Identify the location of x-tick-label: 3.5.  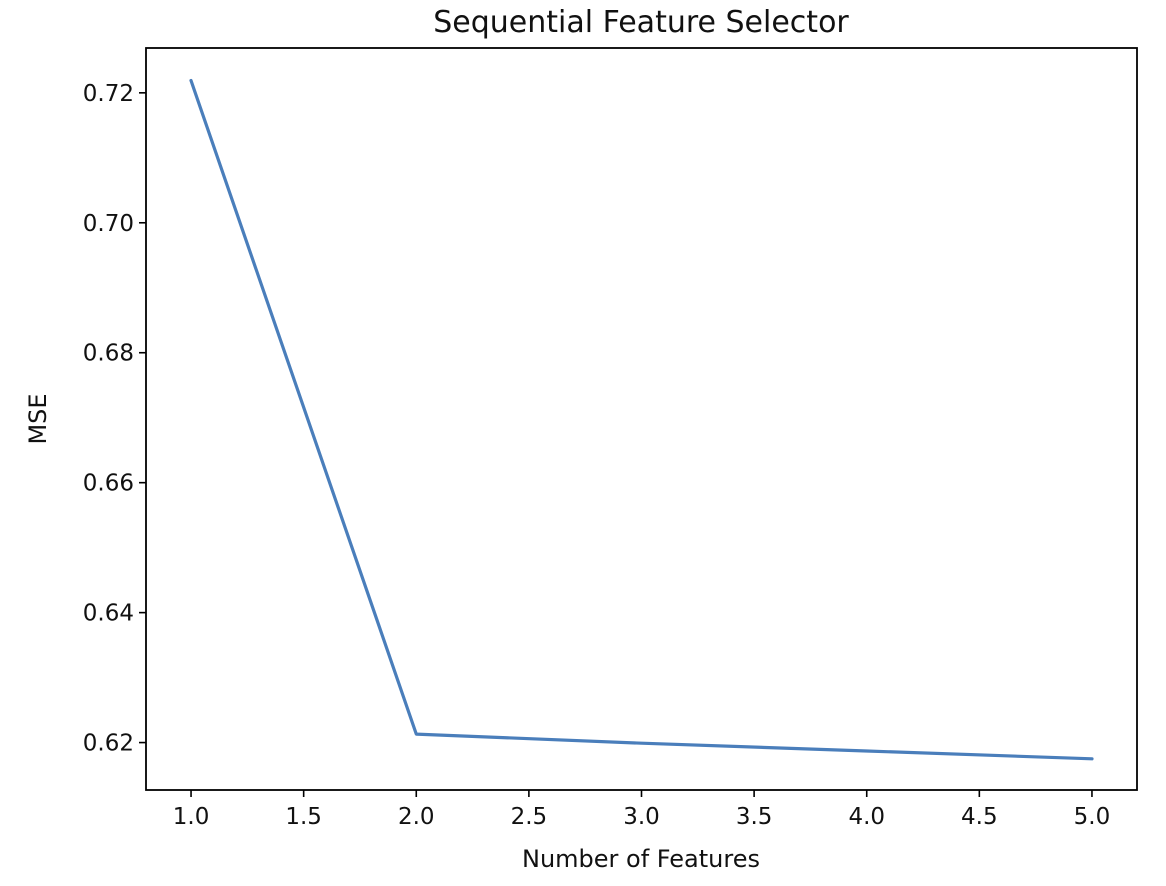
(754, 817).